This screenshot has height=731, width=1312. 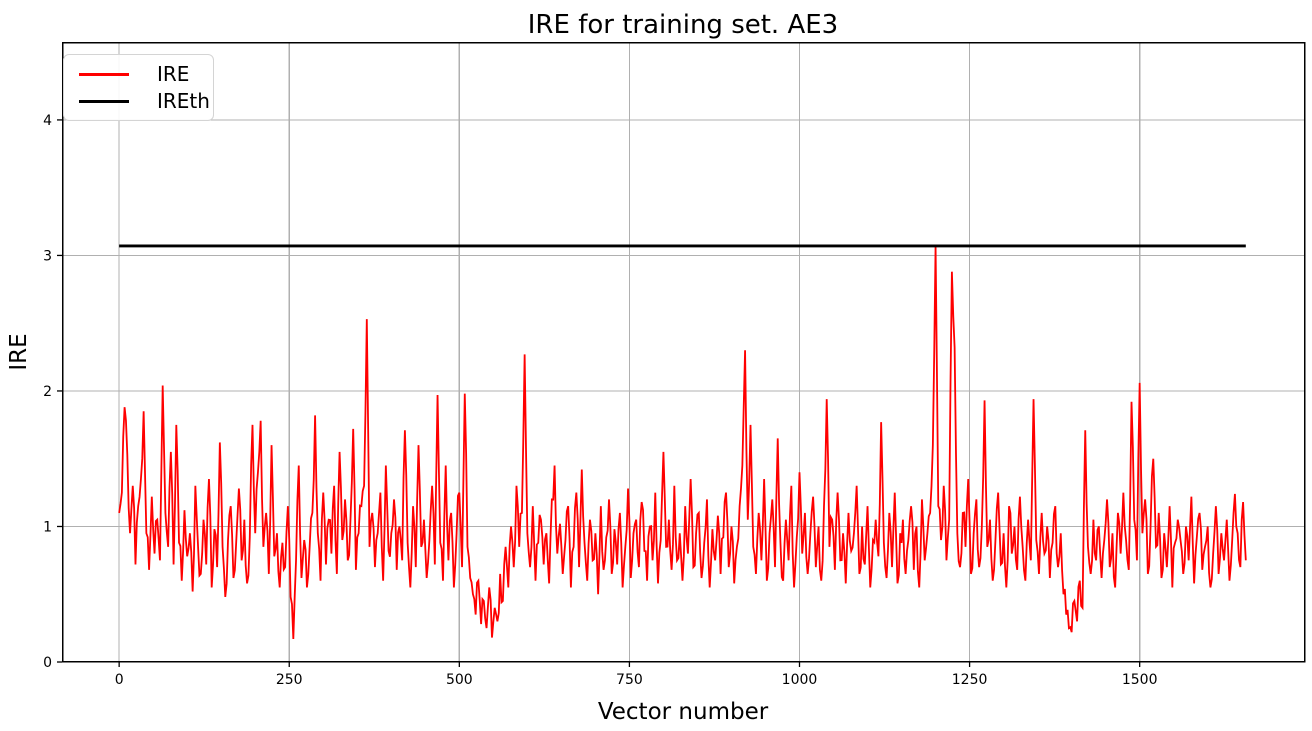 I want to click on ire-legend-line-sample, so click(x=104, y=74).